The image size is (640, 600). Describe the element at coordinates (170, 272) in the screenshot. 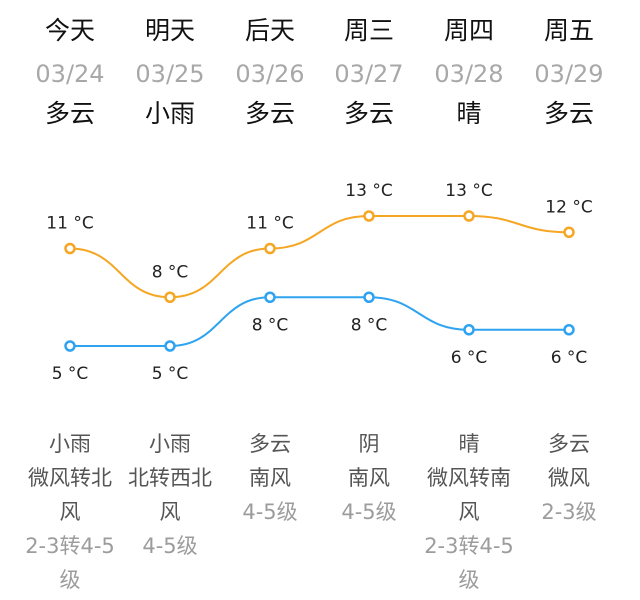

I see `high-temp-label: 8 °C` at that location.